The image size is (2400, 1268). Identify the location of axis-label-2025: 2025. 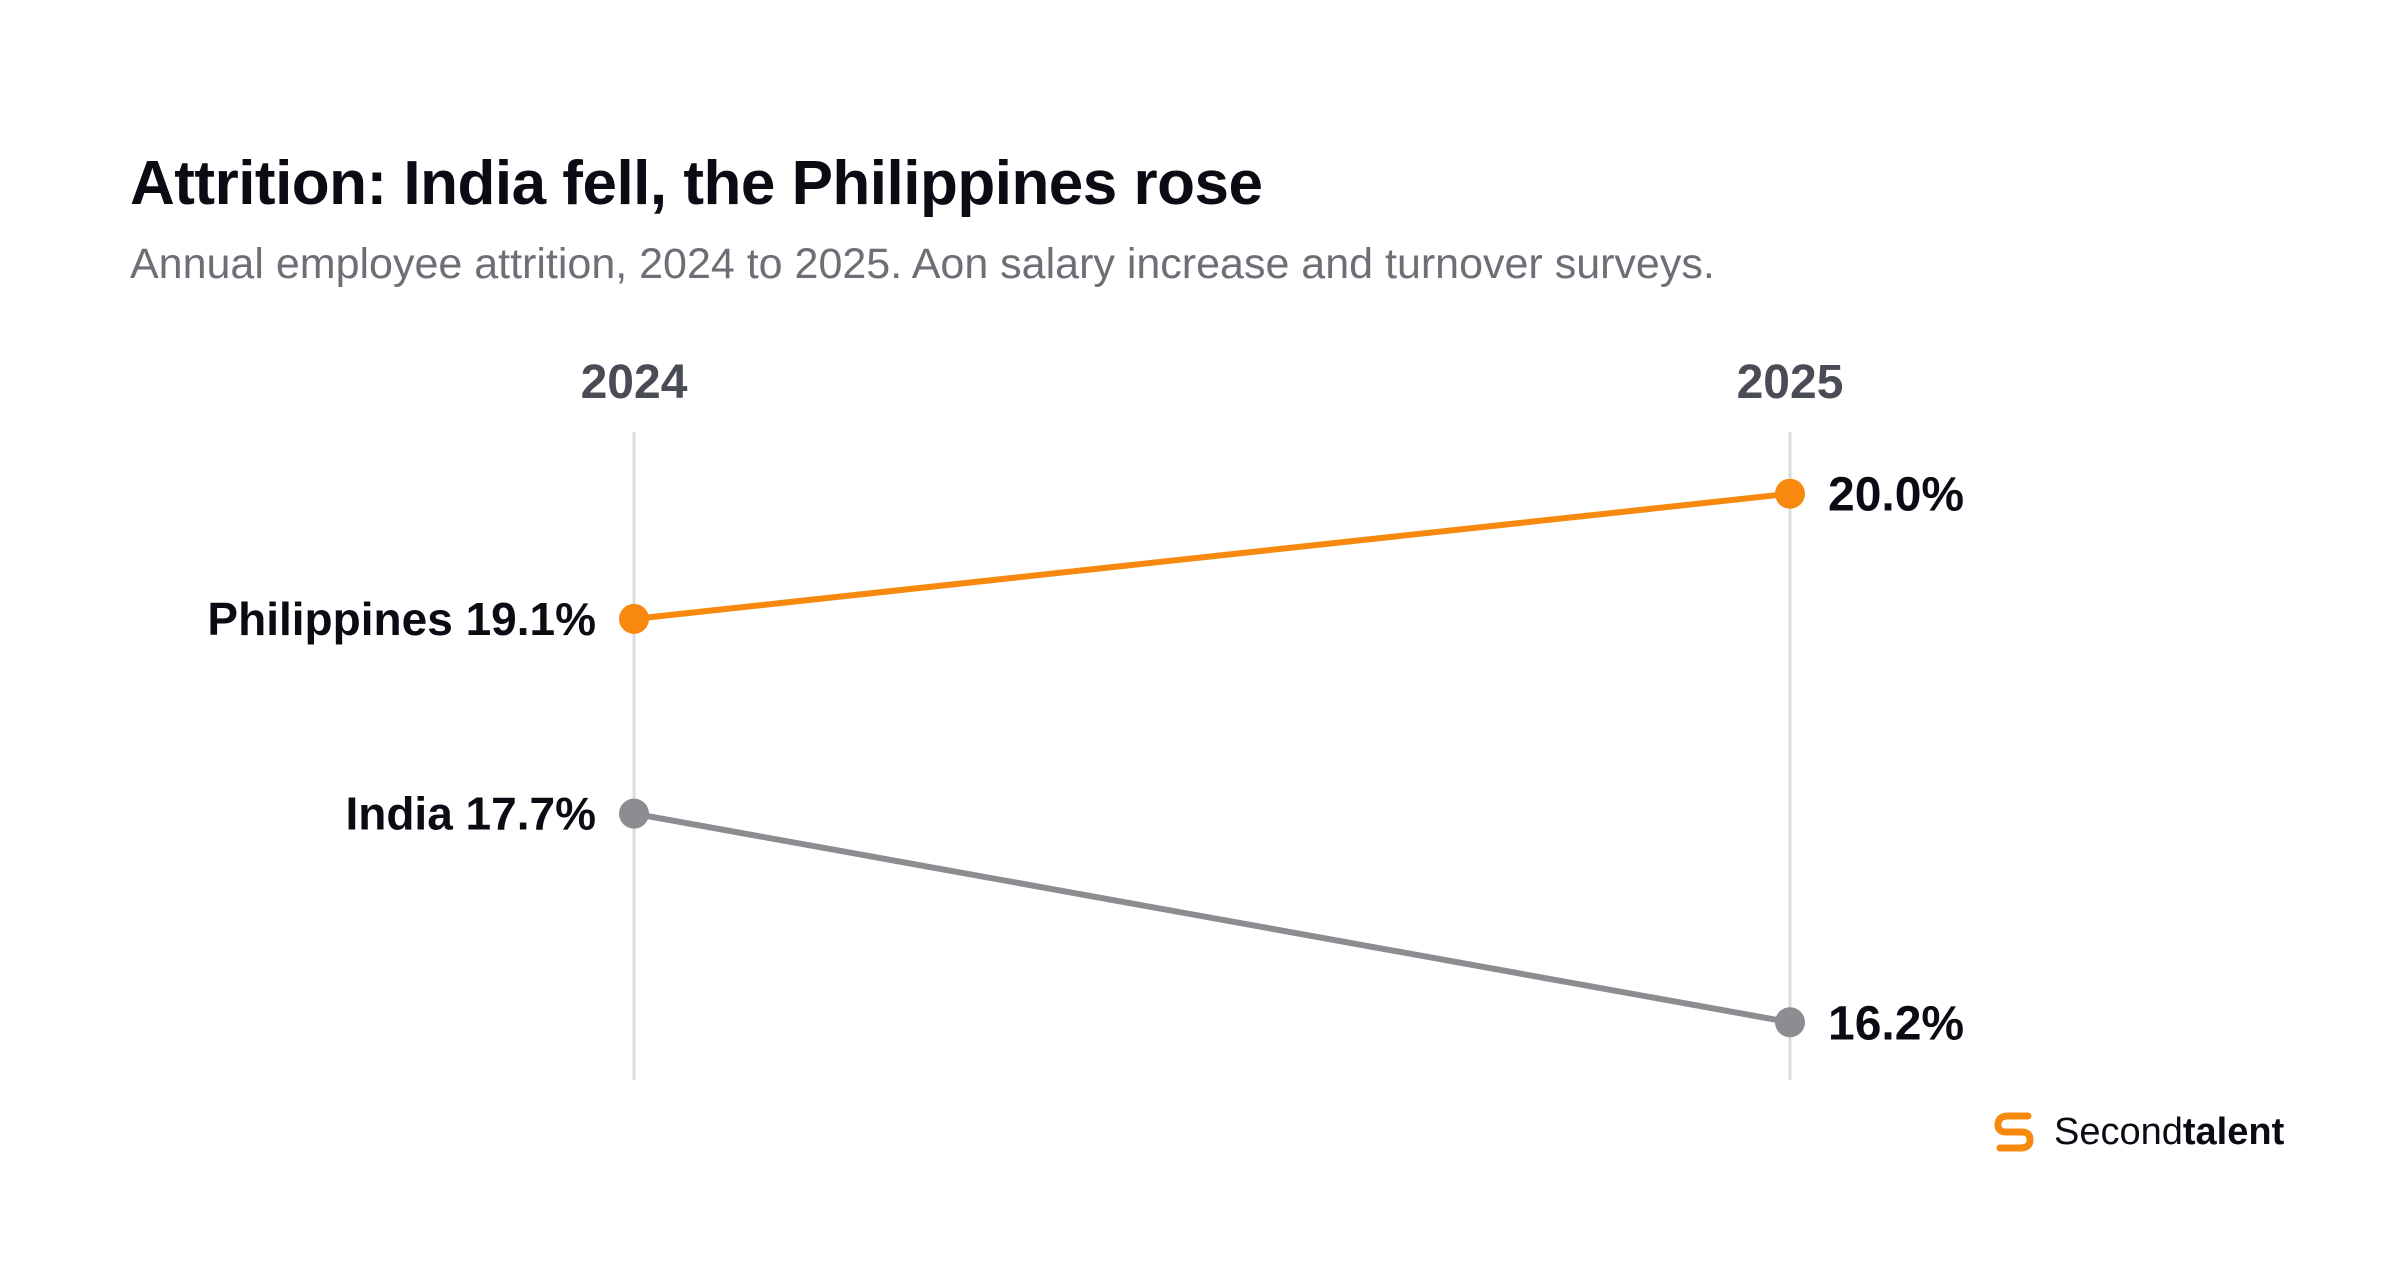
(1790, 382).